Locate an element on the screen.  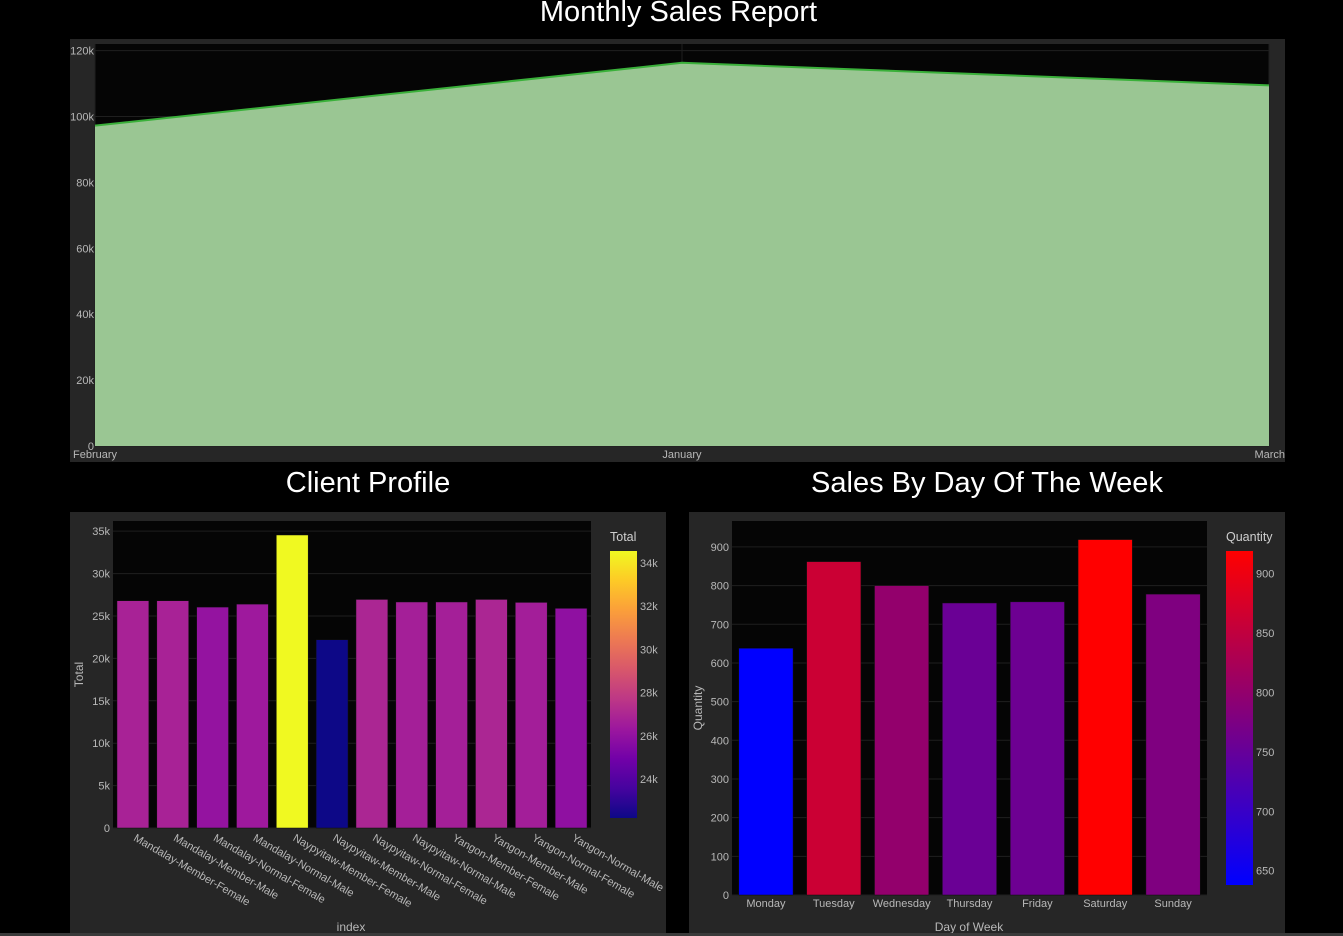
page-bottom-rule is located at coordinates (671, 934).